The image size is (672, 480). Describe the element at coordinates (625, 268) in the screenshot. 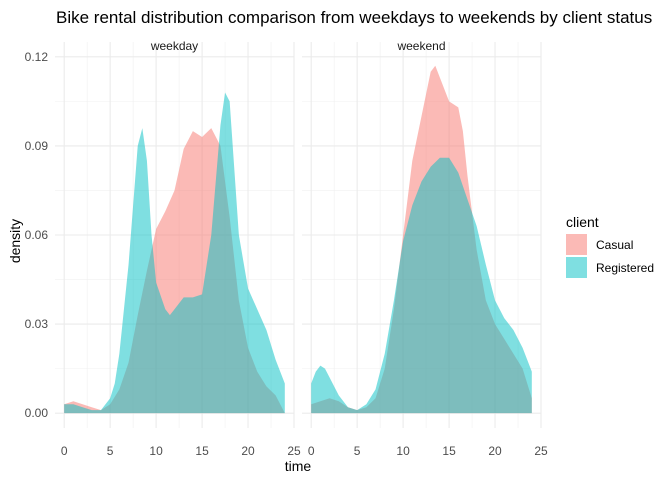

I see `legend-label-registered: Registered` at that location.